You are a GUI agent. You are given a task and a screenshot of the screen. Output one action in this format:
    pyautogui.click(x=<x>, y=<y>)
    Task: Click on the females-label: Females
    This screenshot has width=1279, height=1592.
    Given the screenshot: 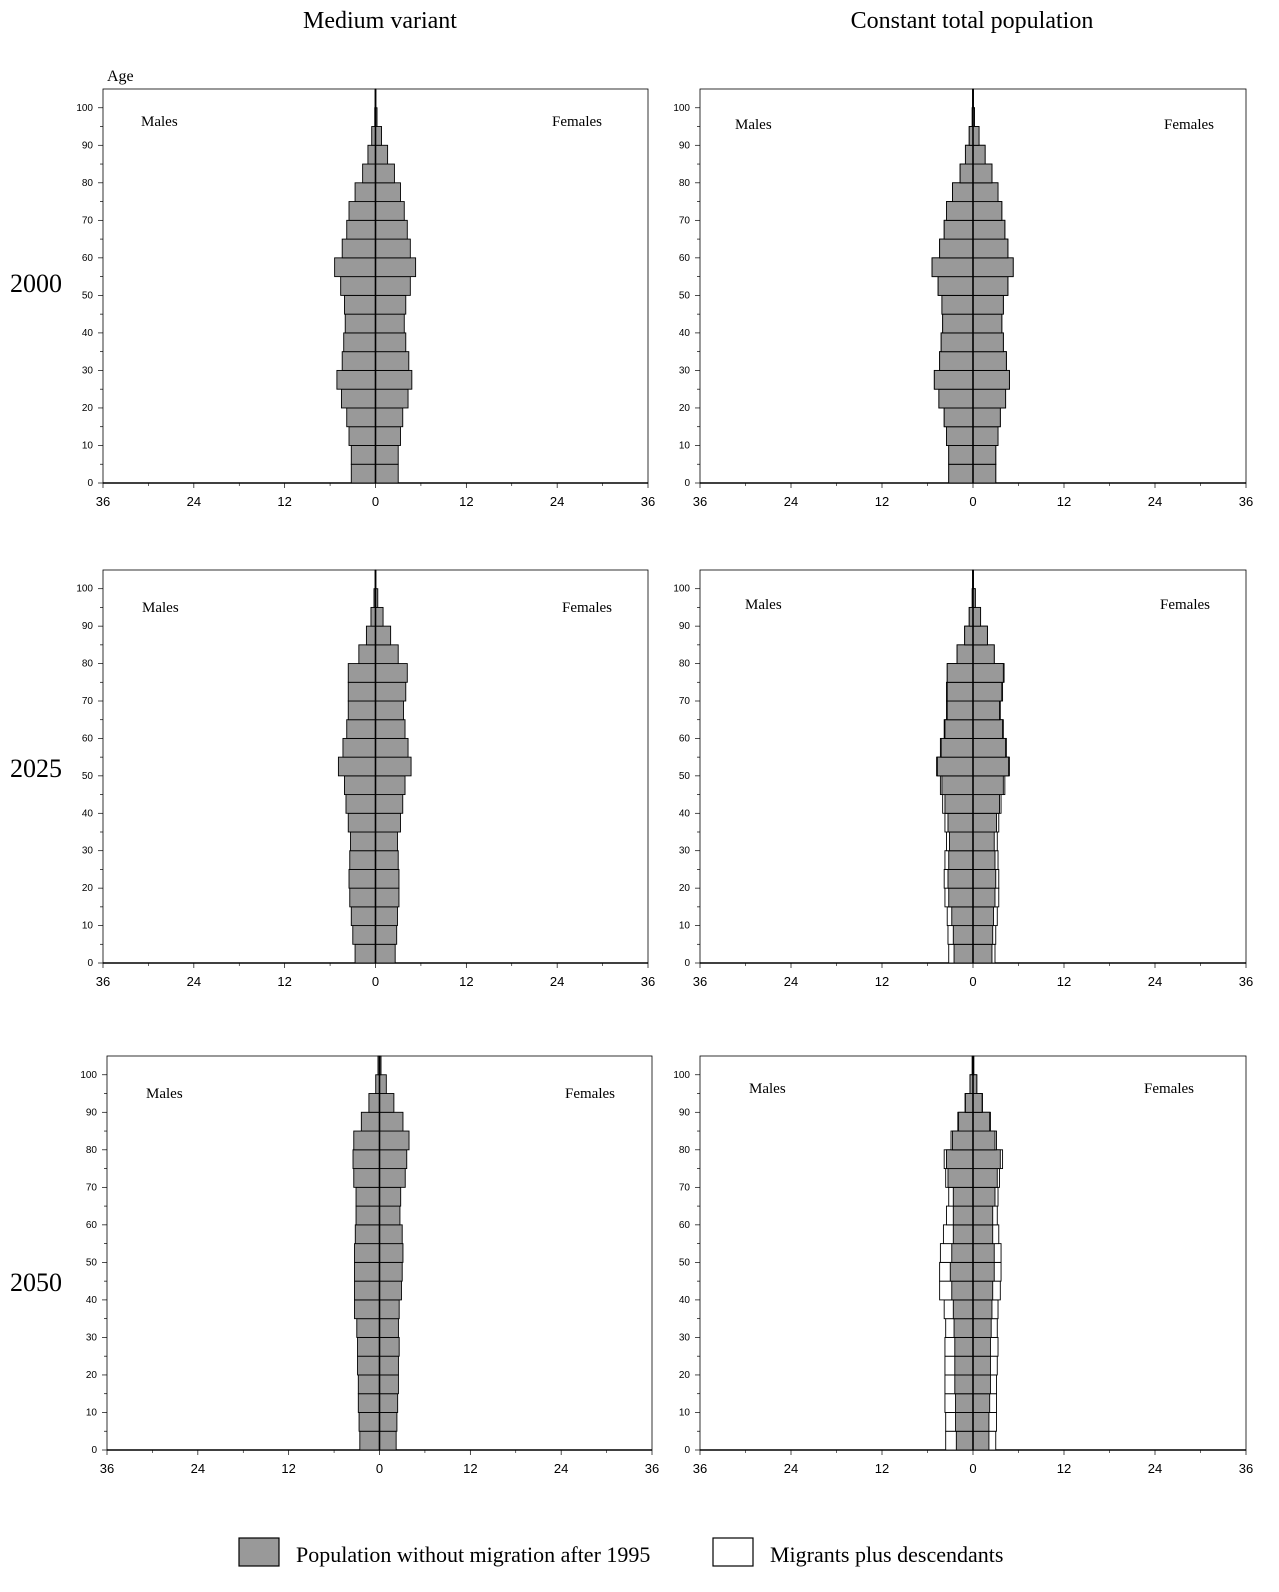 What is the action you would take?
    pyautogui.click(x=1185, y=605)
    